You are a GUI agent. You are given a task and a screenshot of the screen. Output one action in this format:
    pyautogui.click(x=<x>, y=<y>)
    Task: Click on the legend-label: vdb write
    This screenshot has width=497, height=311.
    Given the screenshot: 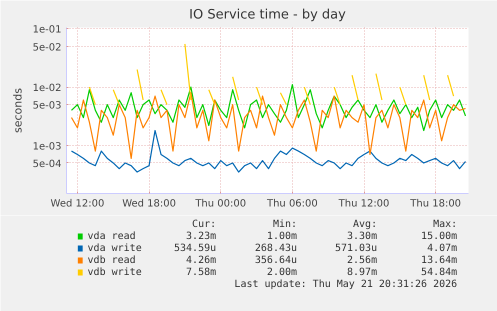 What is the action you would take?
    pyautogui.click(x=115, y=272)
    